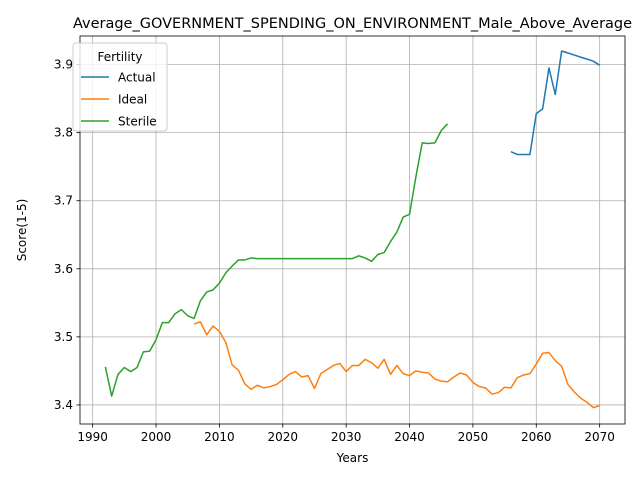  Describe the element at coordinates (132, 100) in the screenshot. I see `legend-label-ideal: Ideal` at that location.